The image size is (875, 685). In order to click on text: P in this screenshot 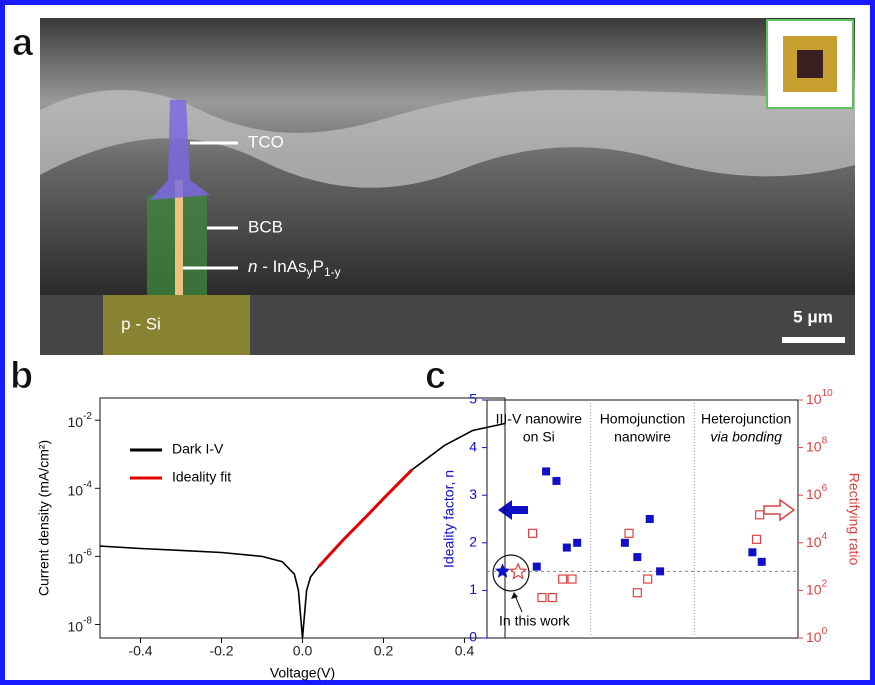, I will do `click(318, 266)`.